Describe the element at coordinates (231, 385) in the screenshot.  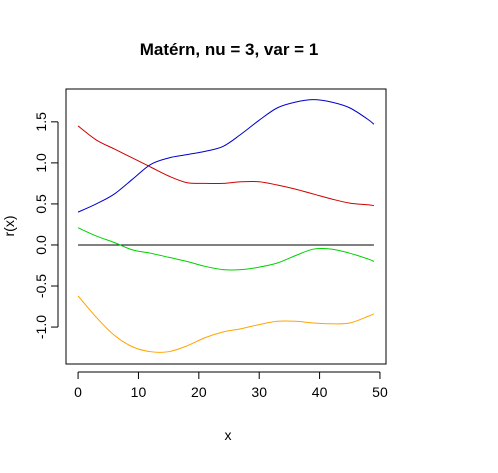
I see `x-axis: 0 10 20 30 40 50` at that location.